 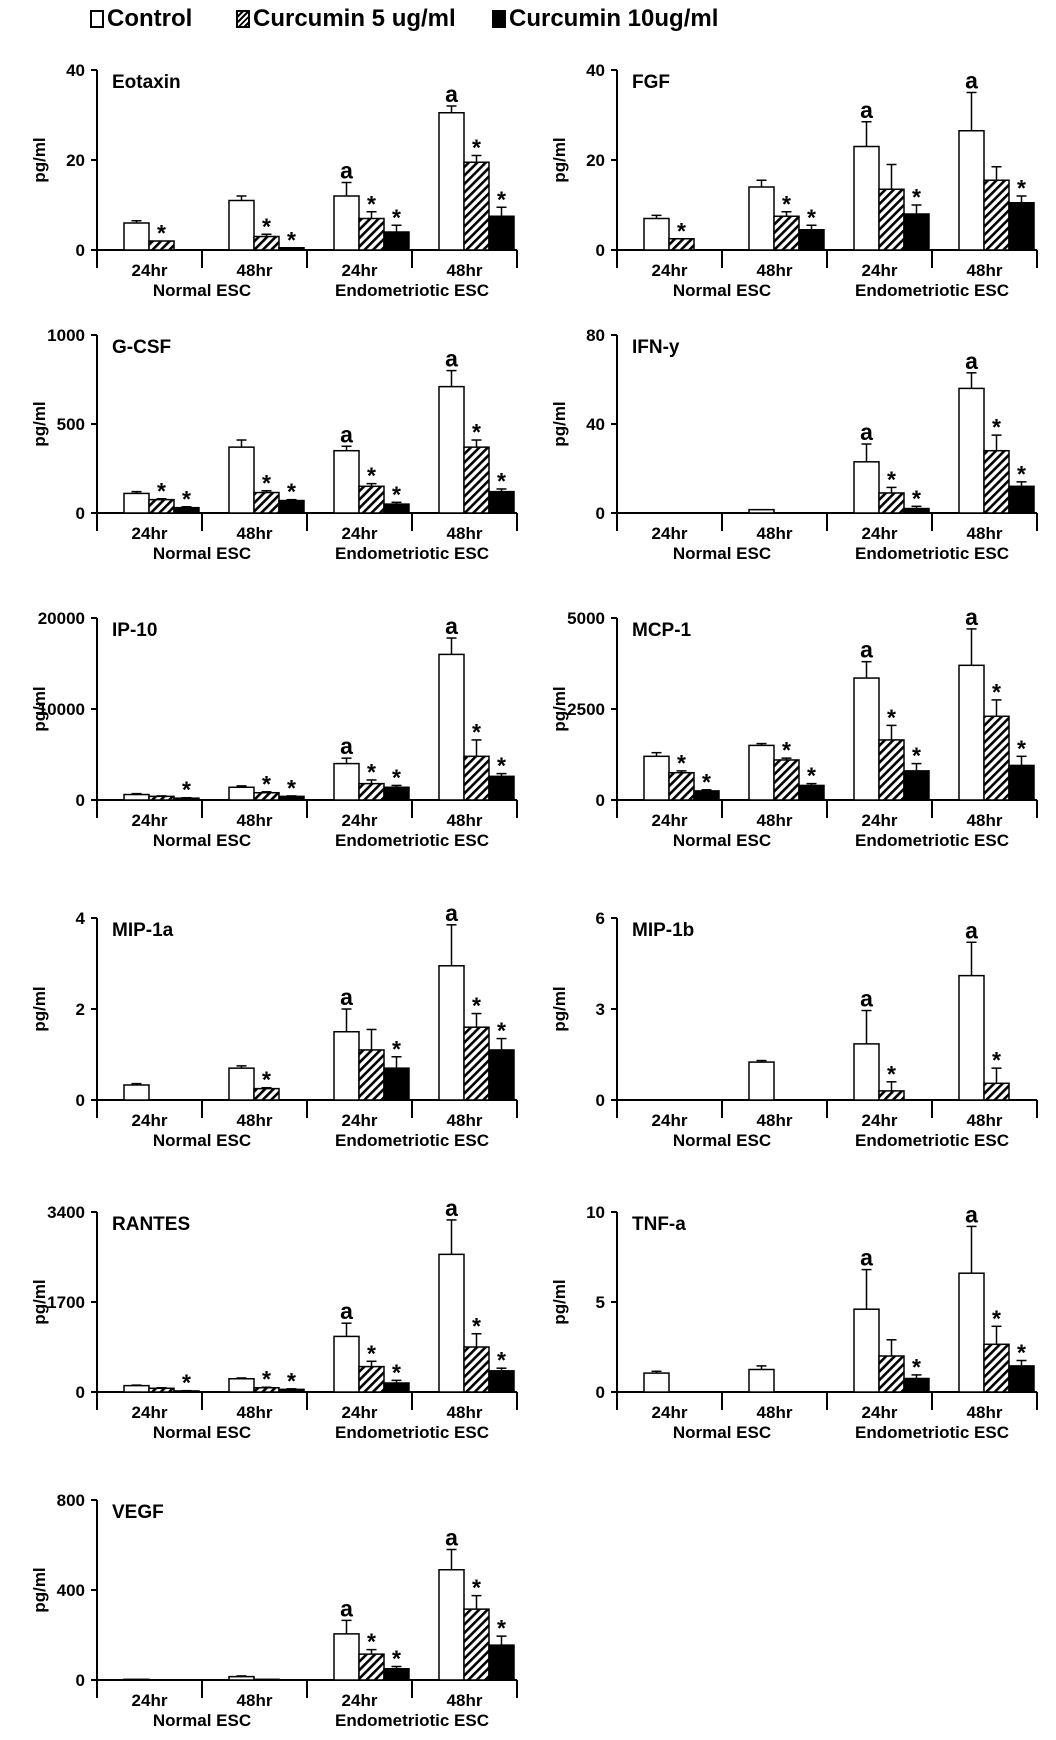 I want to click on y-tick-label: 4, so click(x=81, y=918).